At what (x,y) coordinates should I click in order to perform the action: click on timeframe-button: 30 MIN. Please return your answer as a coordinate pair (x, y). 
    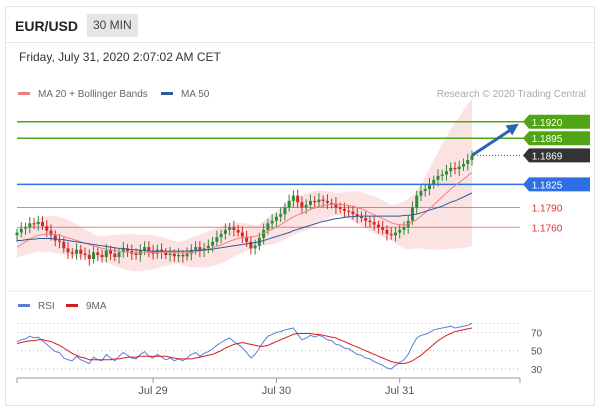
    Looking at the image, I should click on (112, 25).